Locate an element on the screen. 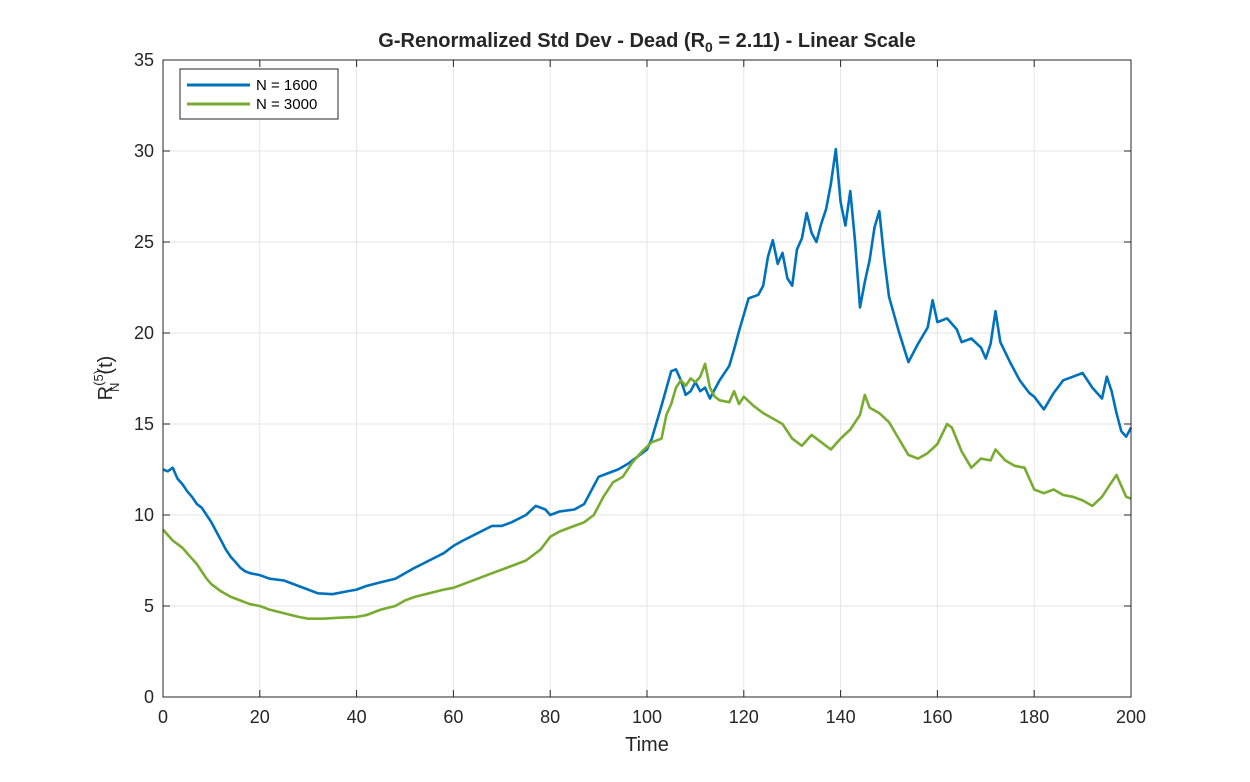 Image resolution: width=1250 pixels, height=782 pixels. y-tick-label: 35 is located at coordinates (144, 60).